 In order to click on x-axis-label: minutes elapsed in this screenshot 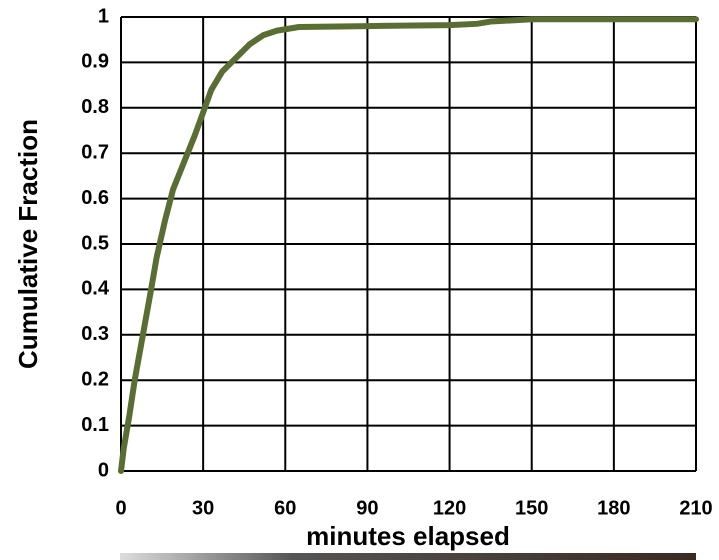, I will do `click(408, 536)`.